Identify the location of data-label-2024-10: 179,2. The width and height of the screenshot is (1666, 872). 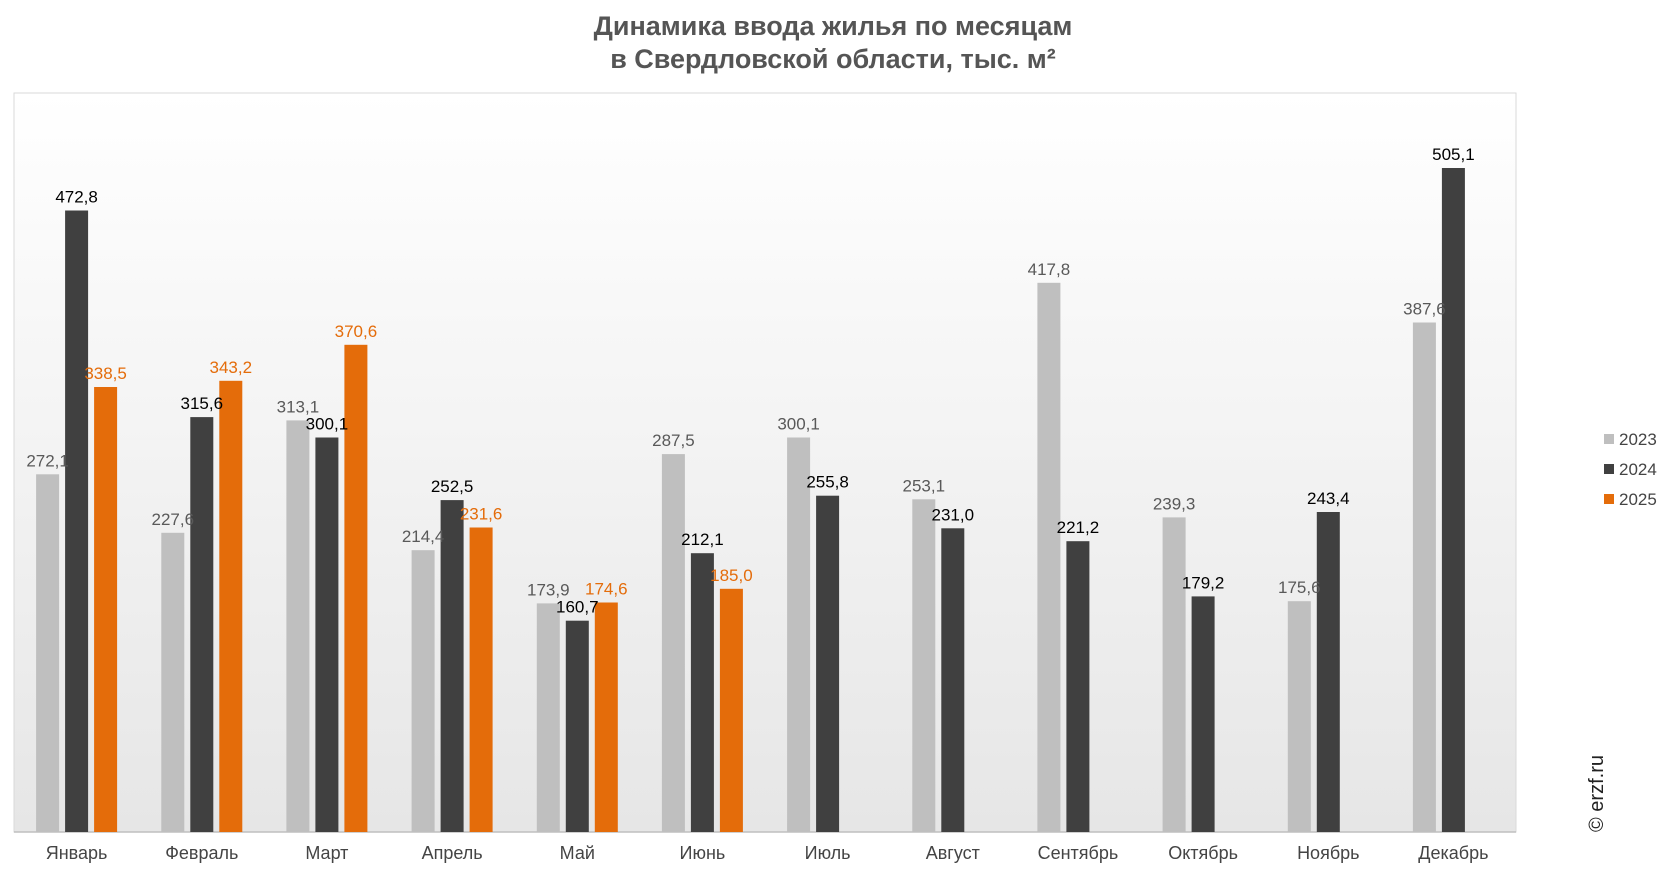
(1203, 582).